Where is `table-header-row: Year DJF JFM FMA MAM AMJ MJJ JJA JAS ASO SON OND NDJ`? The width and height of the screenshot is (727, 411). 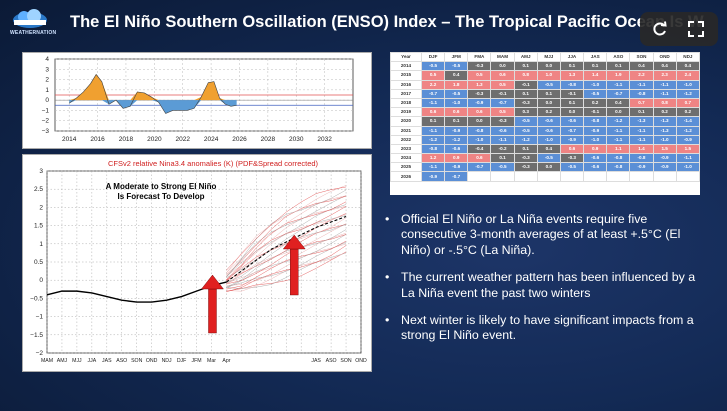 table-header-row: Year DJF JFM FMA MAM AMJ MJJ JJA JAS ASO SON OND NDJ is located at coordinates (545, 57).